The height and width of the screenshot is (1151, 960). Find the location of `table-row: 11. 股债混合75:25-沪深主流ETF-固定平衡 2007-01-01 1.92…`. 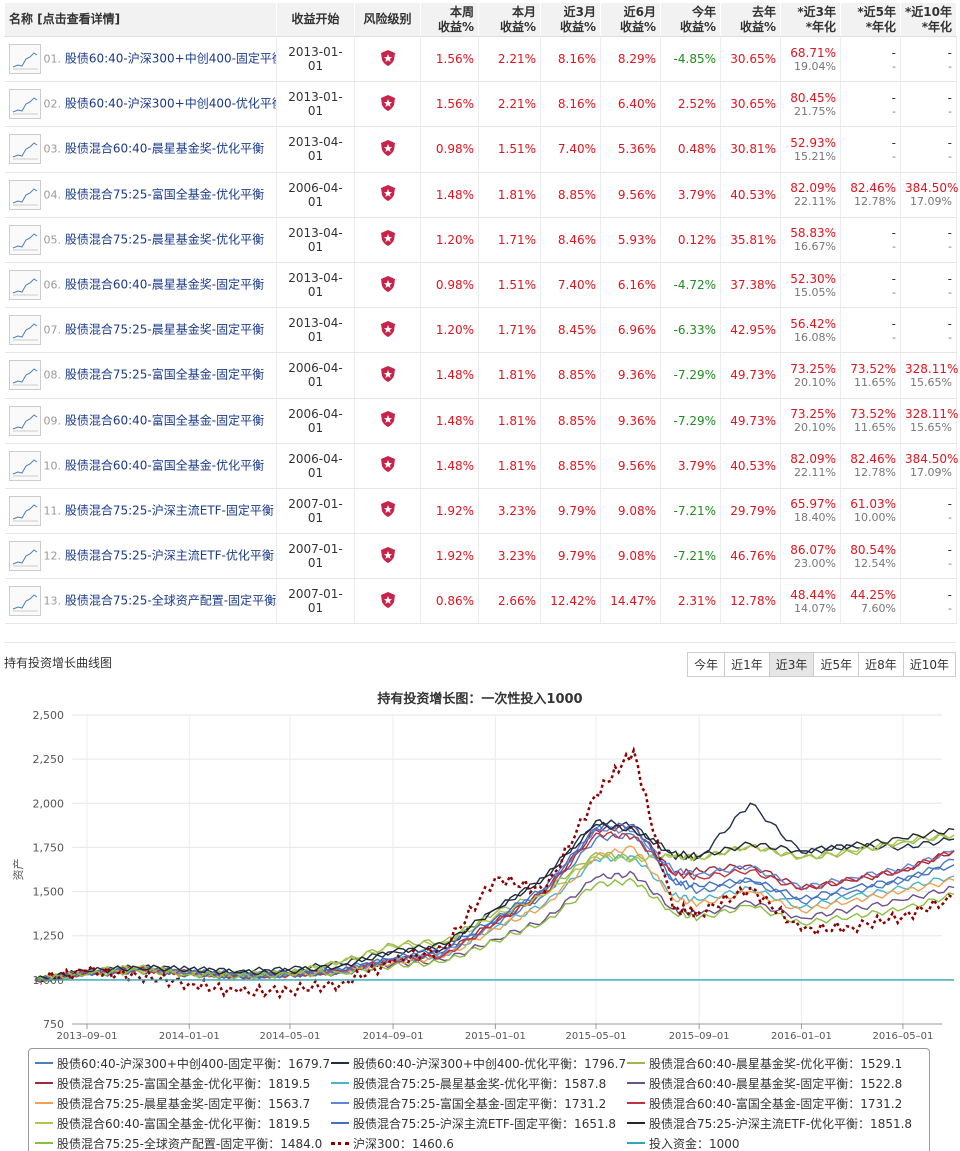

table-row: 11. 股债混合75:25-沪深主流ETF-固定平衡 2007-01-01 1.92… is located at coordinates (480, 511).